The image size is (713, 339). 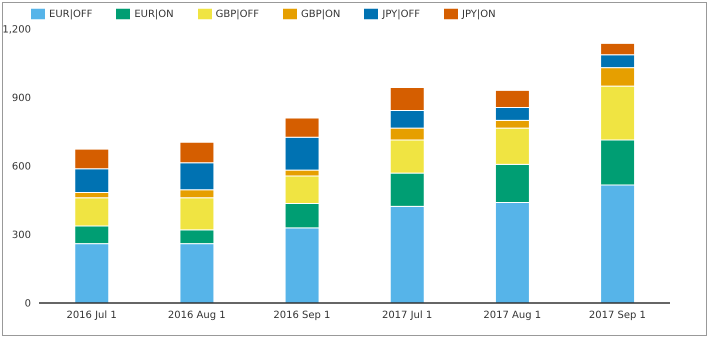 I want to click on legend-label: GBP|ON, so click(x=320, y=14).